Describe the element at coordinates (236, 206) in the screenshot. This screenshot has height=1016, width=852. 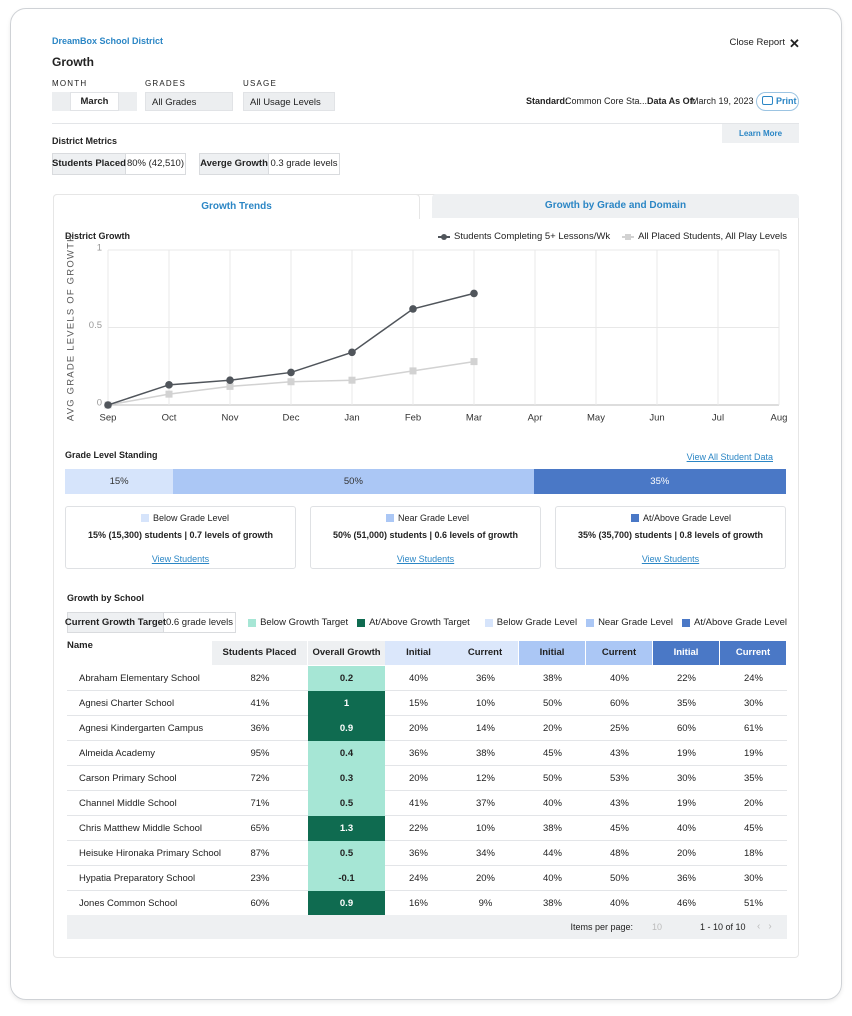
I see `tab-active: Growth Trends` at that location.